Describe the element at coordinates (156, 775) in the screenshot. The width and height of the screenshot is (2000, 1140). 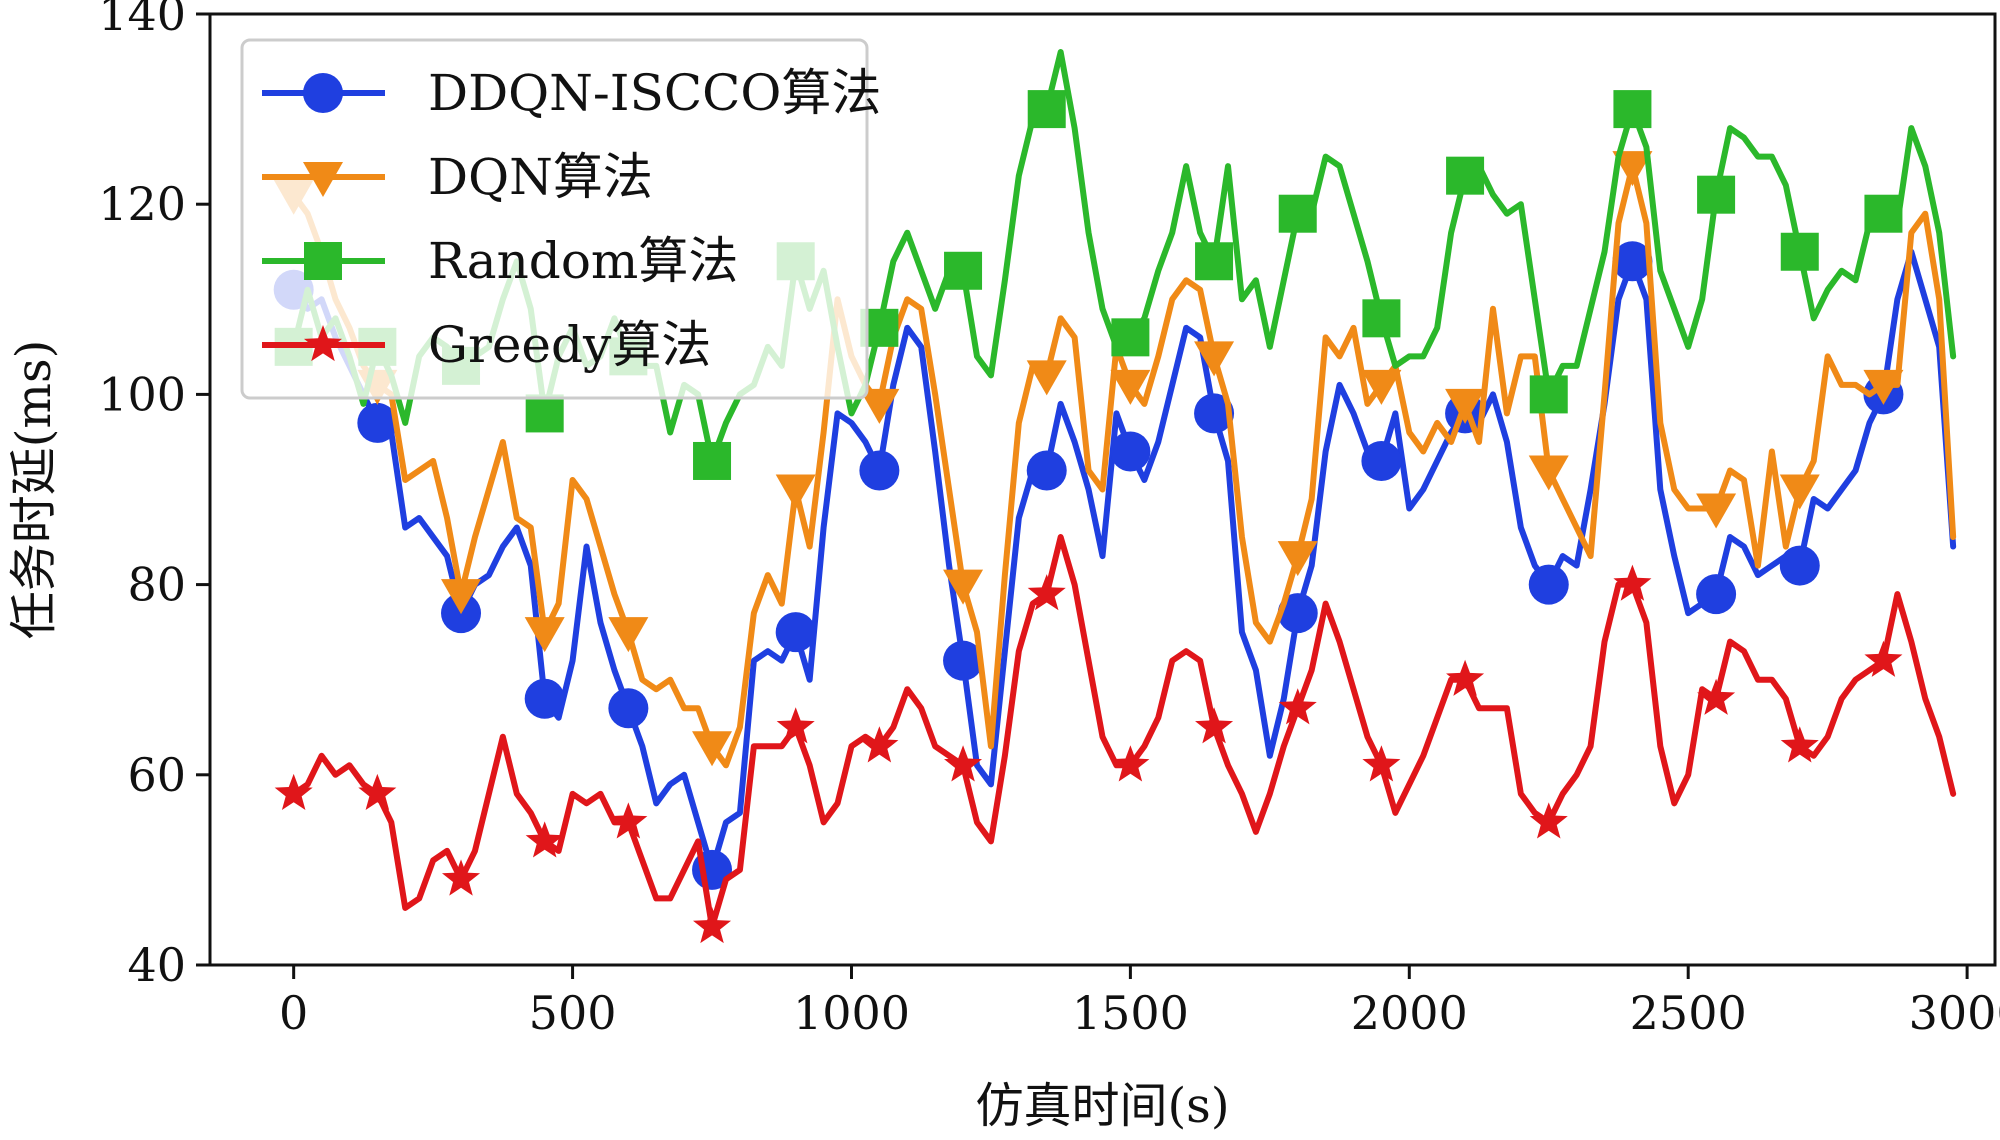
I see `y-tick-label-60: 60` at that location.